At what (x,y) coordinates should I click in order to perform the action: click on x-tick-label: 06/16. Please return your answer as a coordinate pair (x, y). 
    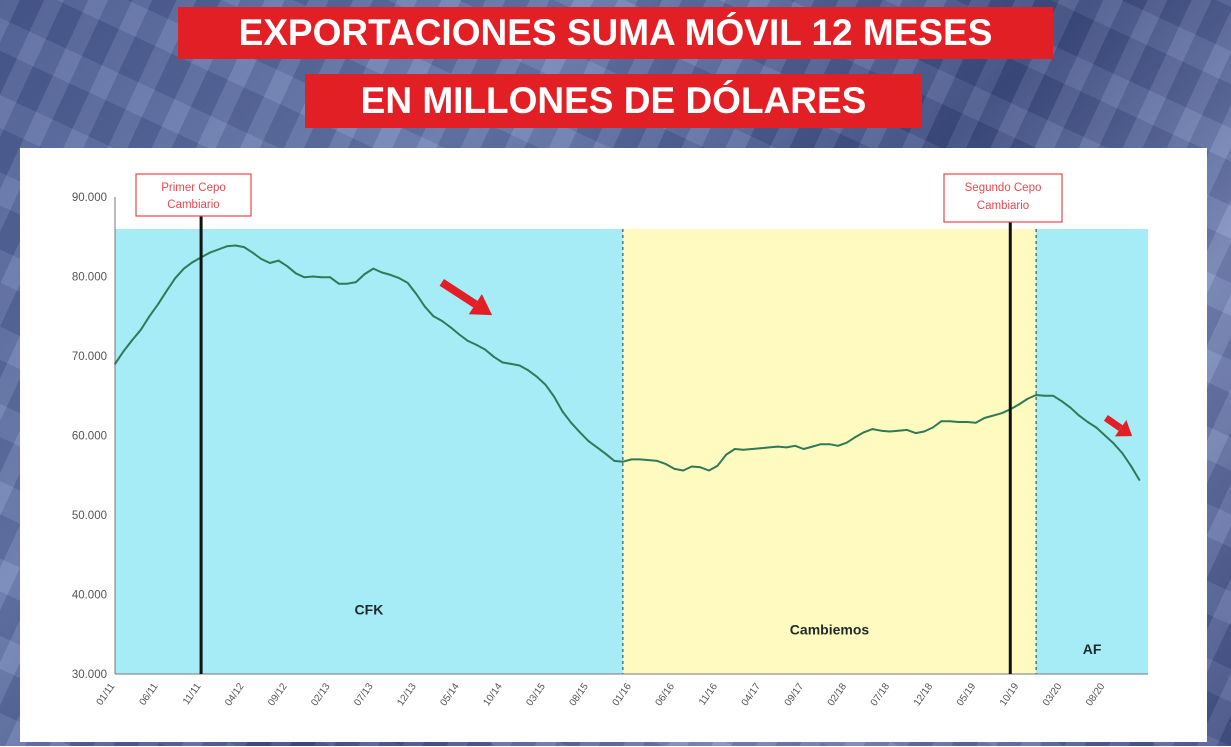
    Looking at the image, I should click on (666, 694).